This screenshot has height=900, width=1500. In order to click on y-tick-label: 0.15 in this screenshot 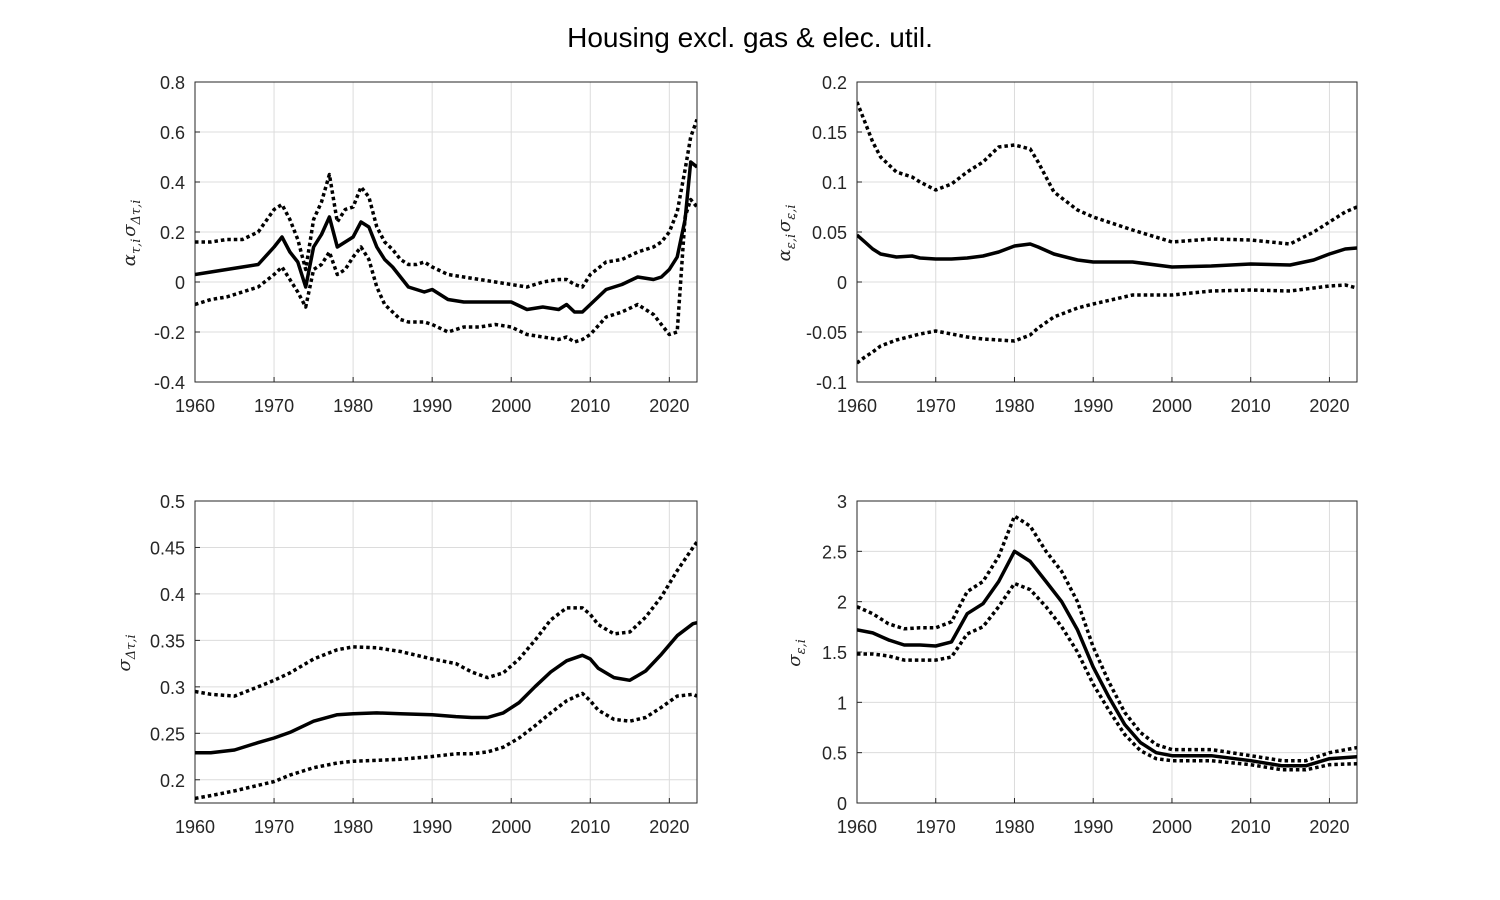, I will do `click(829, 133)`.